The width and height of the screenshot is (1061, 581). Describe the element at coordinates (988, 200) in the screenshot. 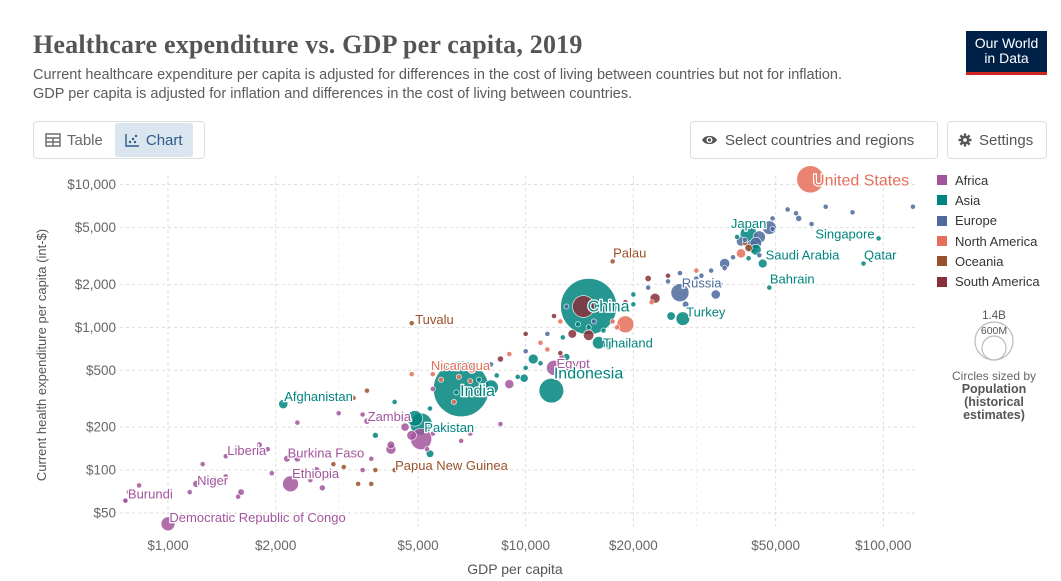

I see `legend-item-asia: Asia` at that location.